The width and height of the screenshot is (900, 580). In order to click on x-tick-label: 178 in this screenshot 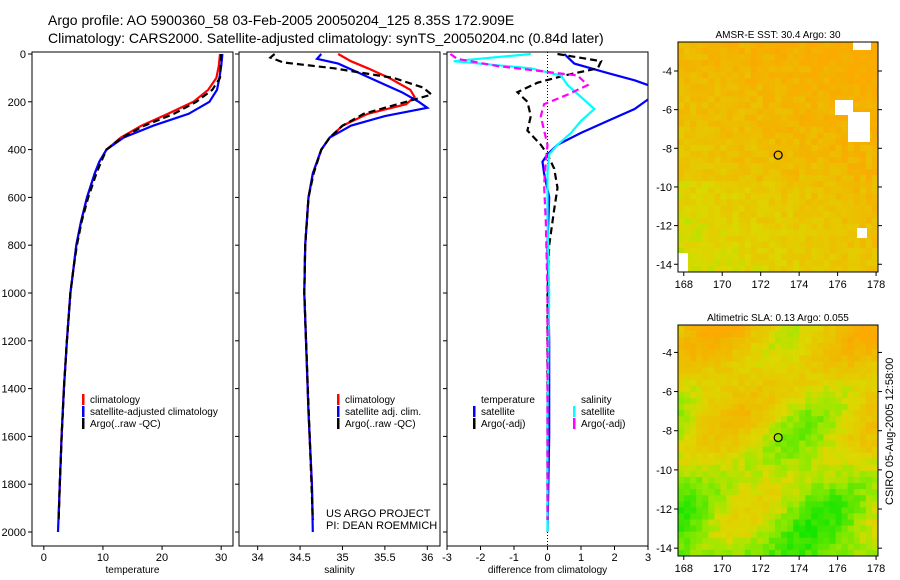, I will do `click(876, 285)`.